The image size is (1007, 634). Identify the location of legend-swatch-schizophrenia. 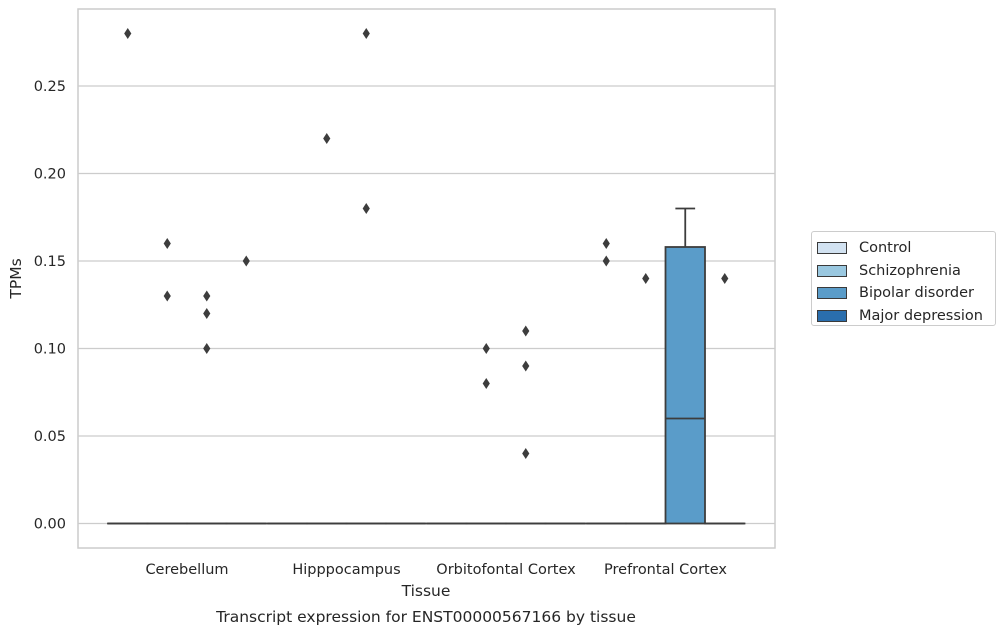
(832, 270).